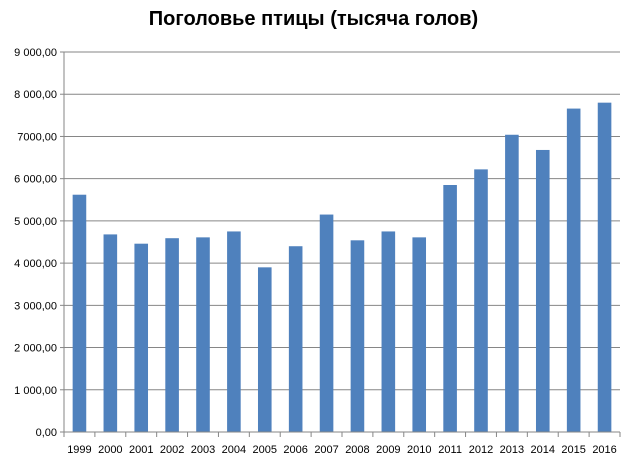 This screenshot has width=627, height=462. What do you see at coordinates (141, 450) in the screenshot?
I see `x-tick-label: 2001` at bounding box center [141, 450].